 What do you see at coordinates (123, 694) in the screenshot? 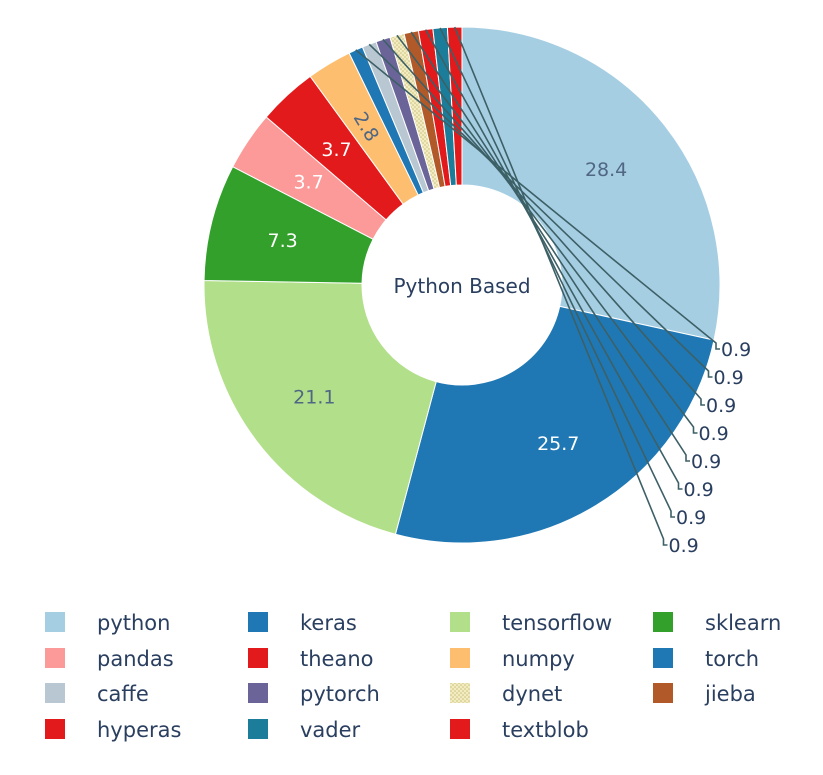
I see `legend-label-caffe: caffe` at bounding box center [123, 694].